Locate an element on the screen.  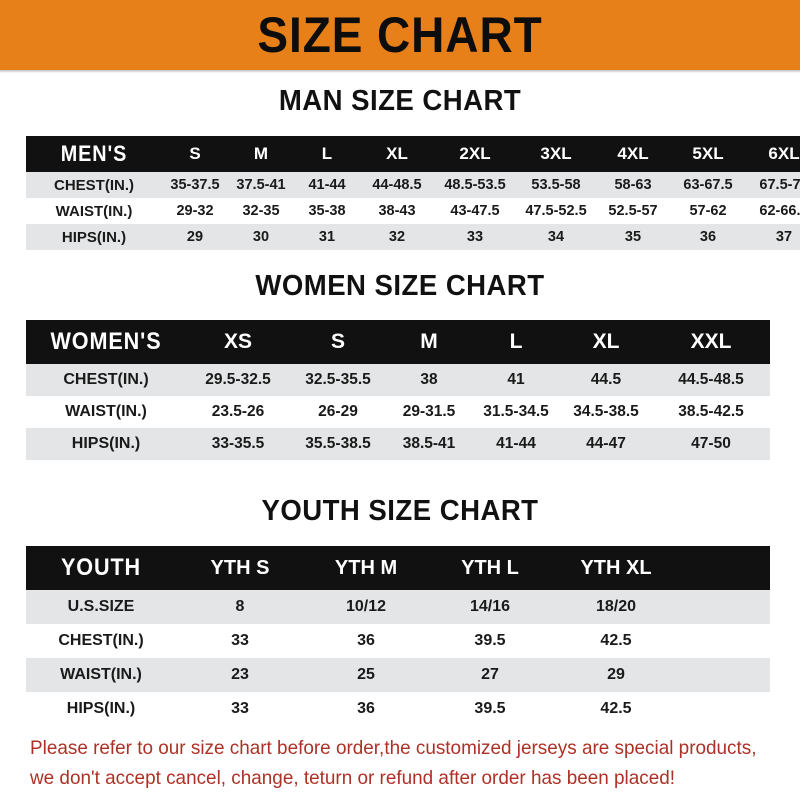
women-waist-1: 26-29 is located at coordinates (338, 411).